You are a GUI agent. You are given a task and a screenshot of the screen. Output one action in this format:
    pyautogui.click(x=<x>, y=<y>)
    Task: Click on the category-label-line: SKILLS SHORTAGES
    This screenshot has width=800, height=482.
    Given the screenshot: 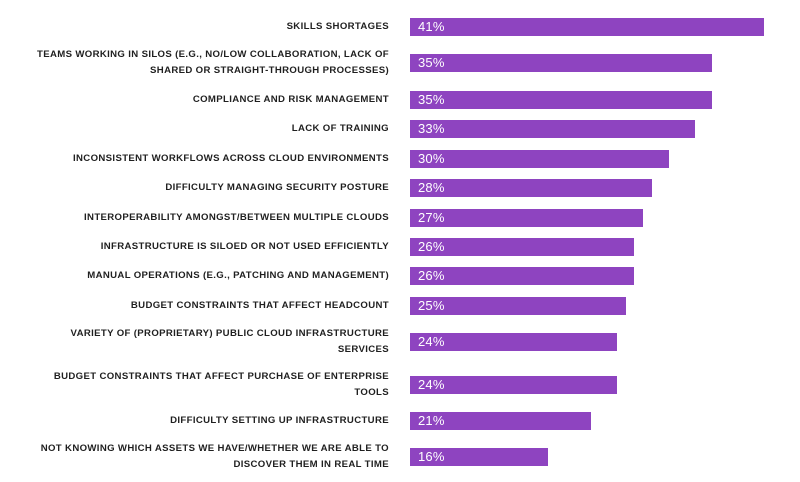 What is the action you would take?
    pyautogui.click(x=337, y=26)
    